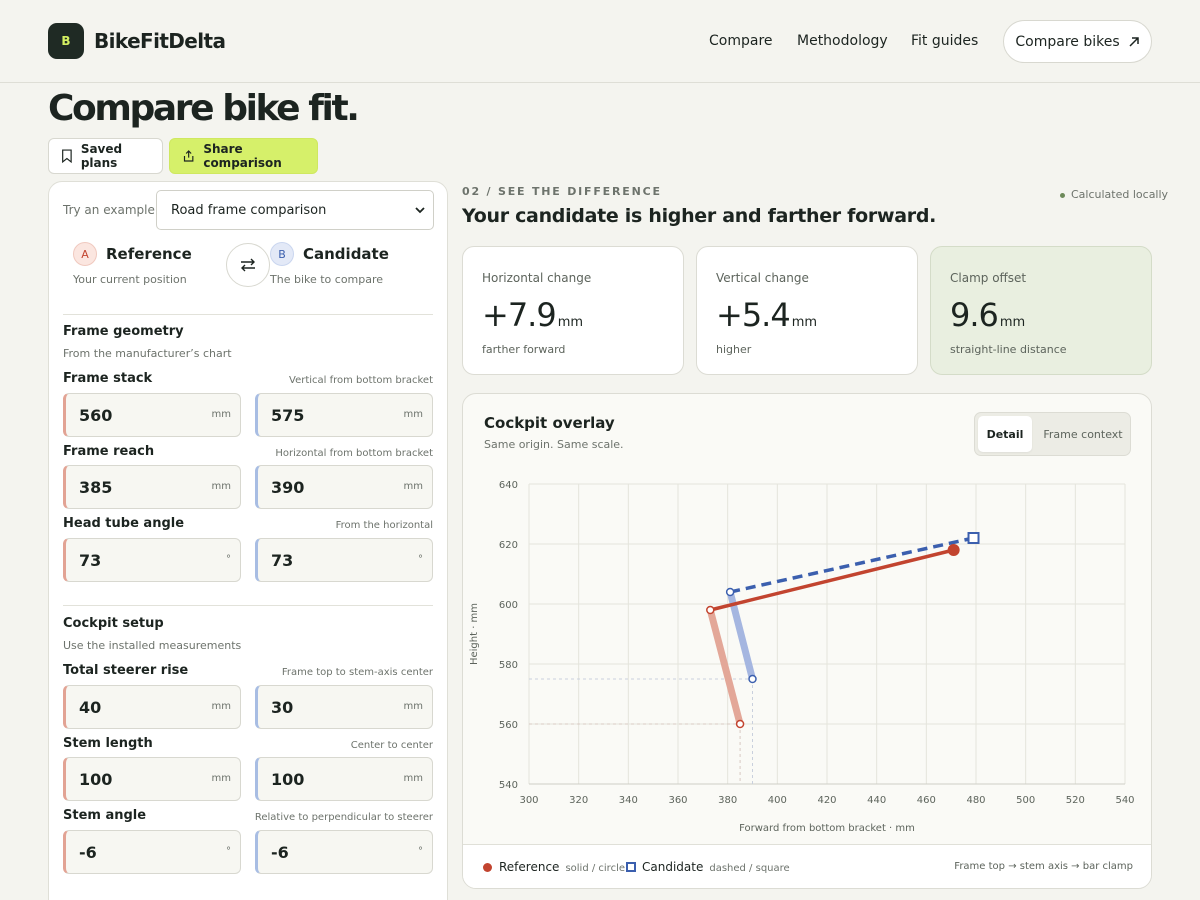 This screenshot has height=900, width=1200. Describe the element at coordinates (1134, 41) in the screenshot. I see `arrow-up-right-icon` at that location.